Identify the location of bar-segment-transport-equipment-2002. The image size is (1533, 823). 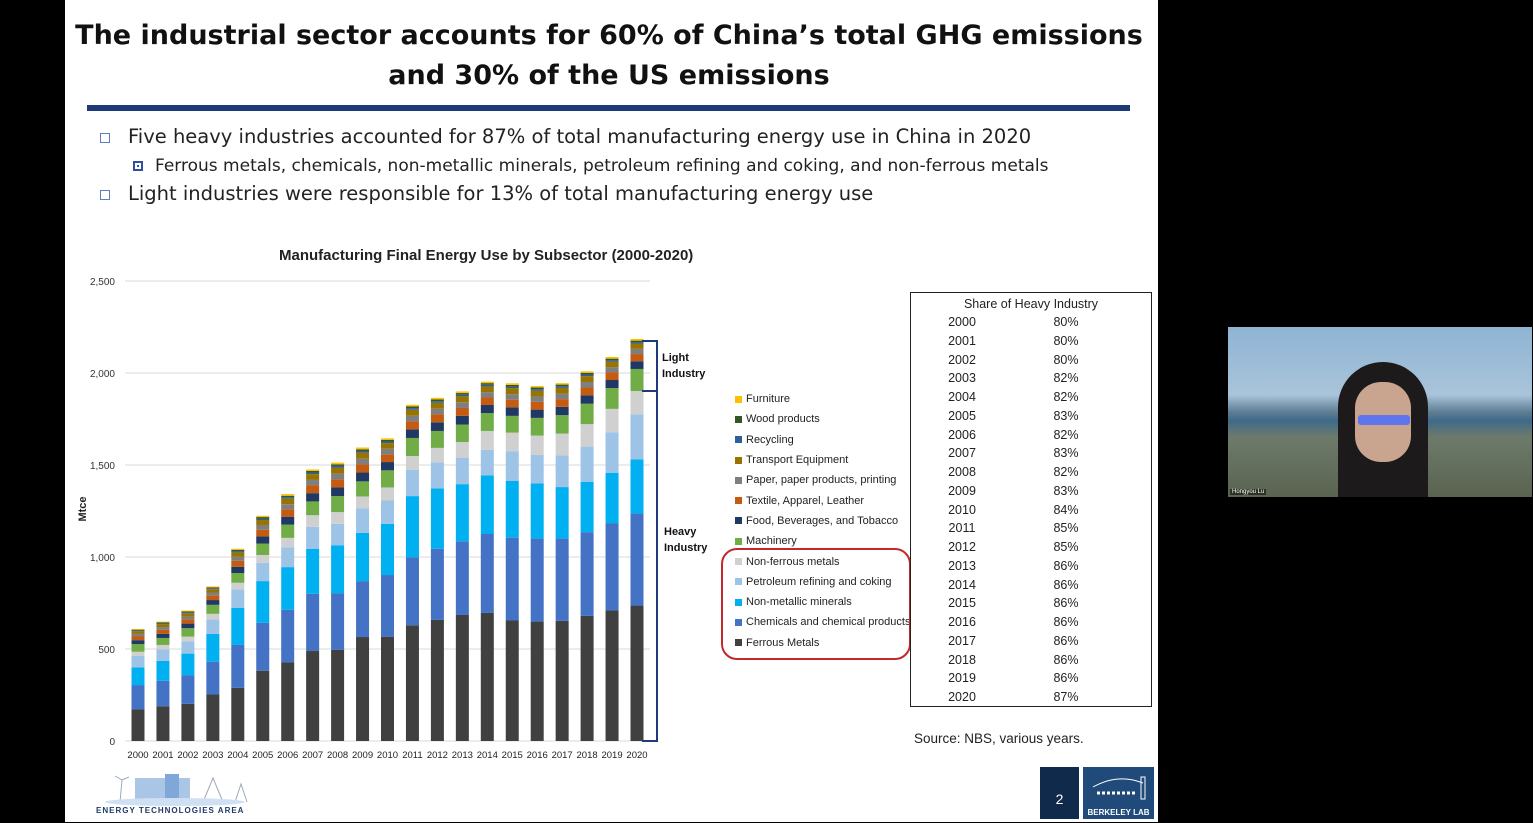
(188, 615).